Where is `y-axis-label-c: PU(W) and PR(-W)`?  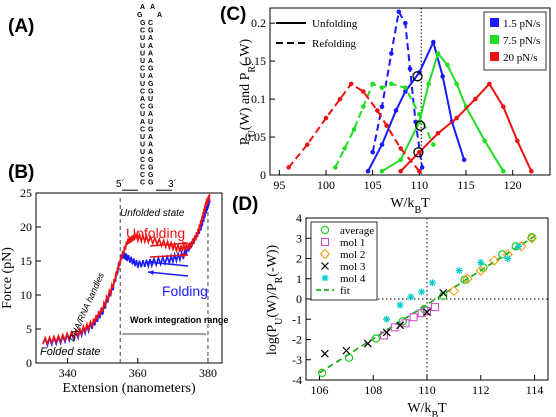 y-axis-label-c: PU(W) and PR(-W) is located at coordinates (248, 91).